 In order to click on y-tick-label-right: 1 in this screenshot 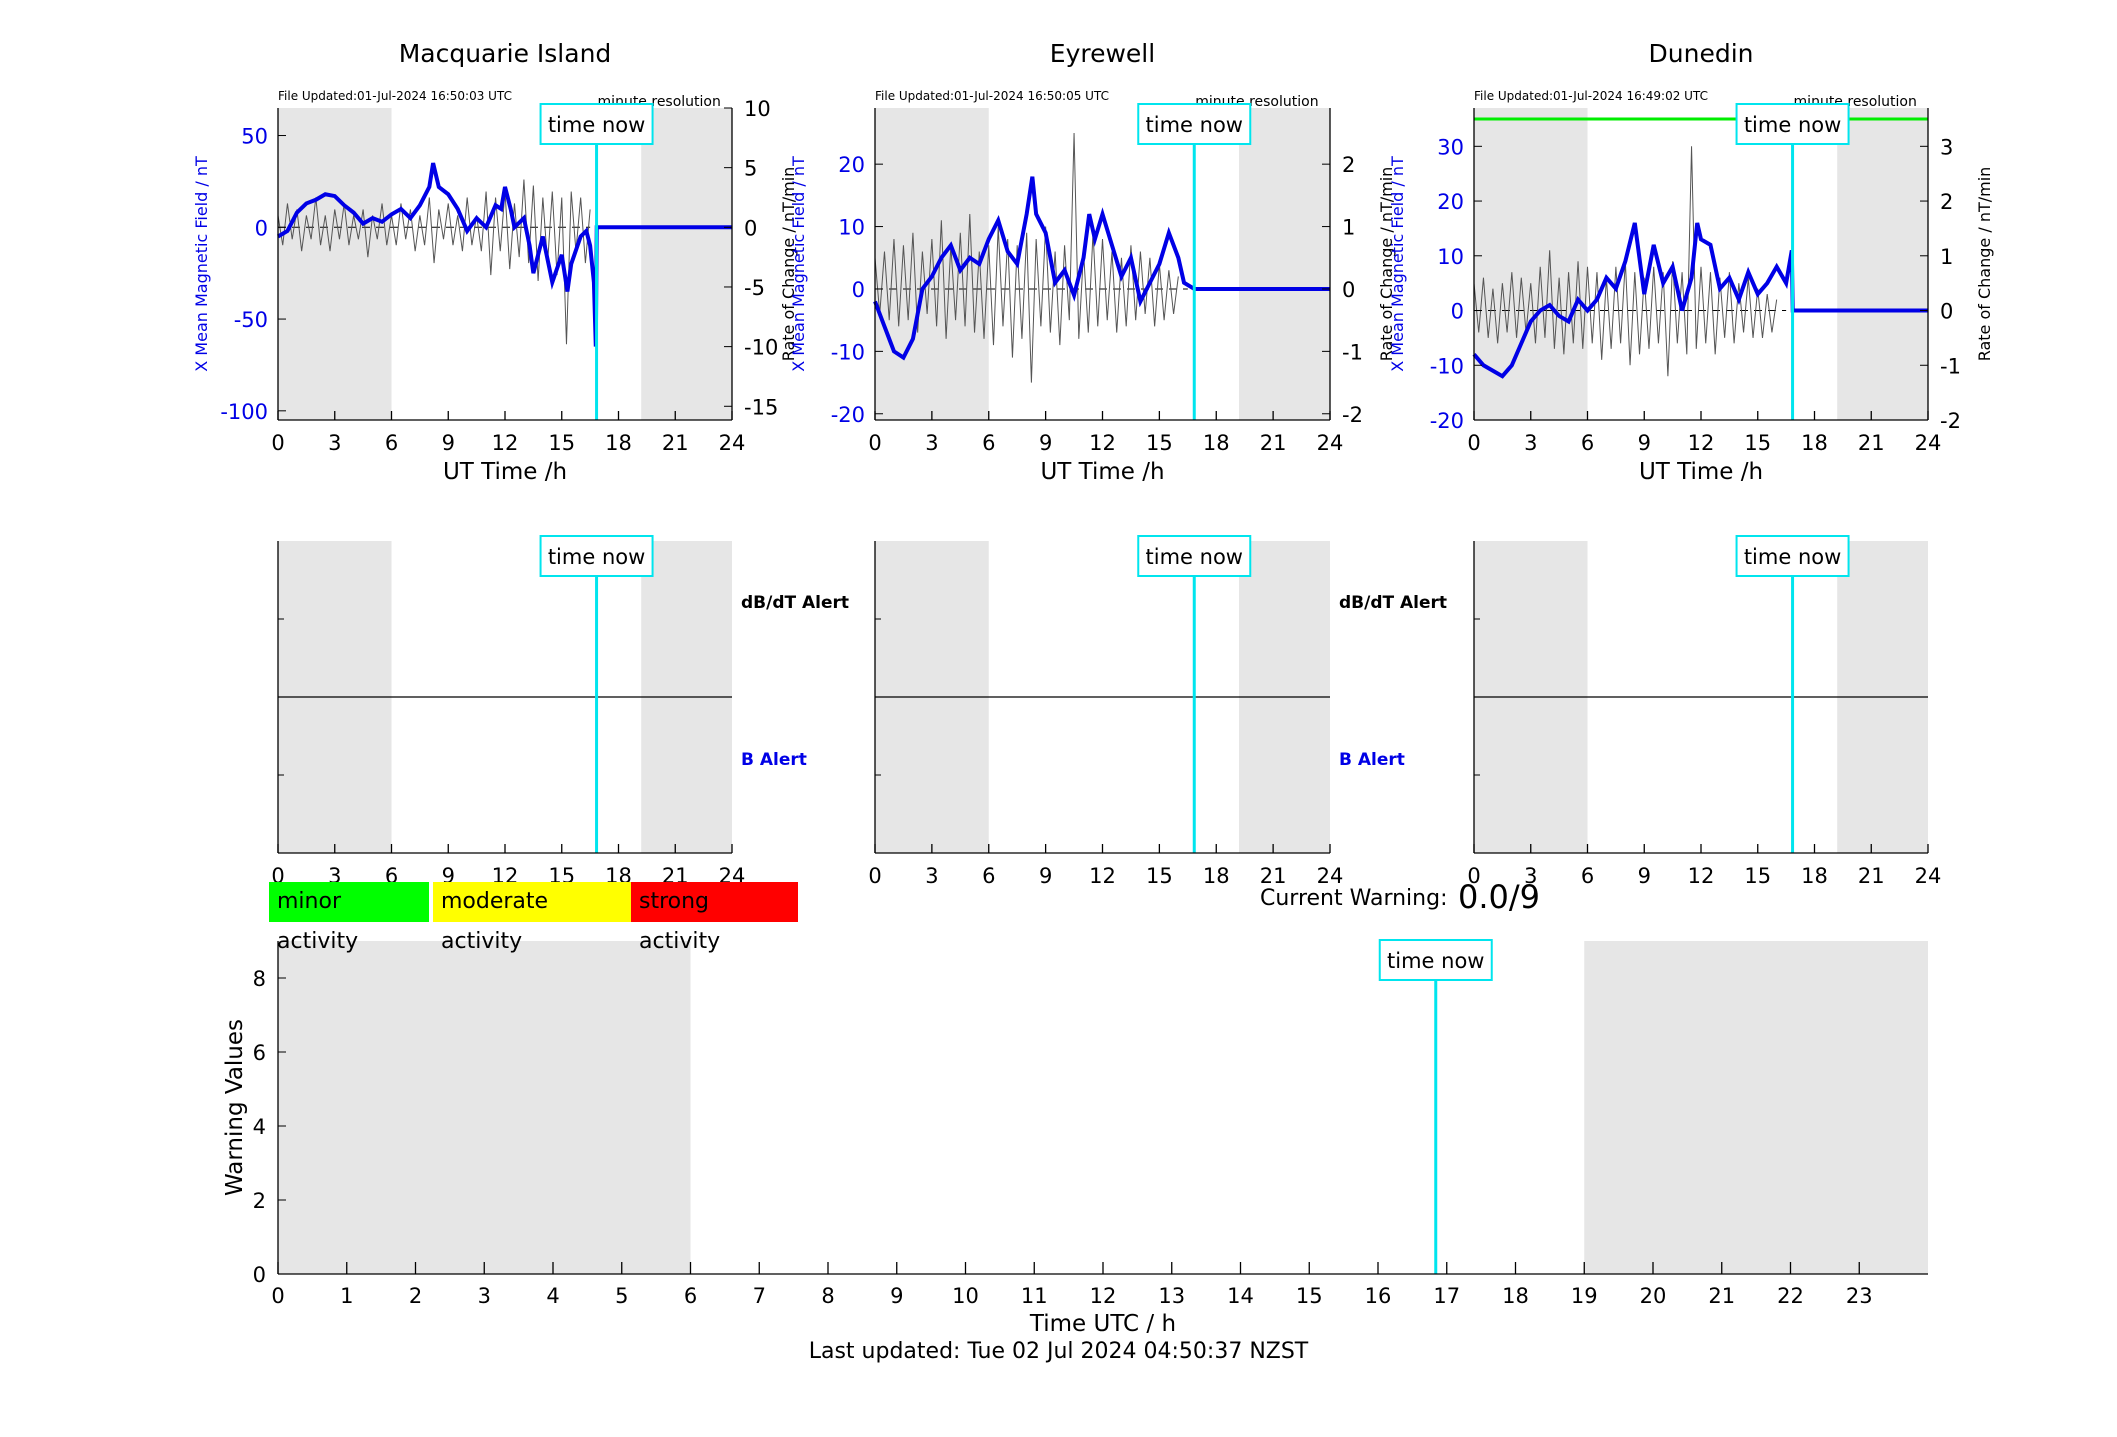, I will do `click(1348, 228)`.